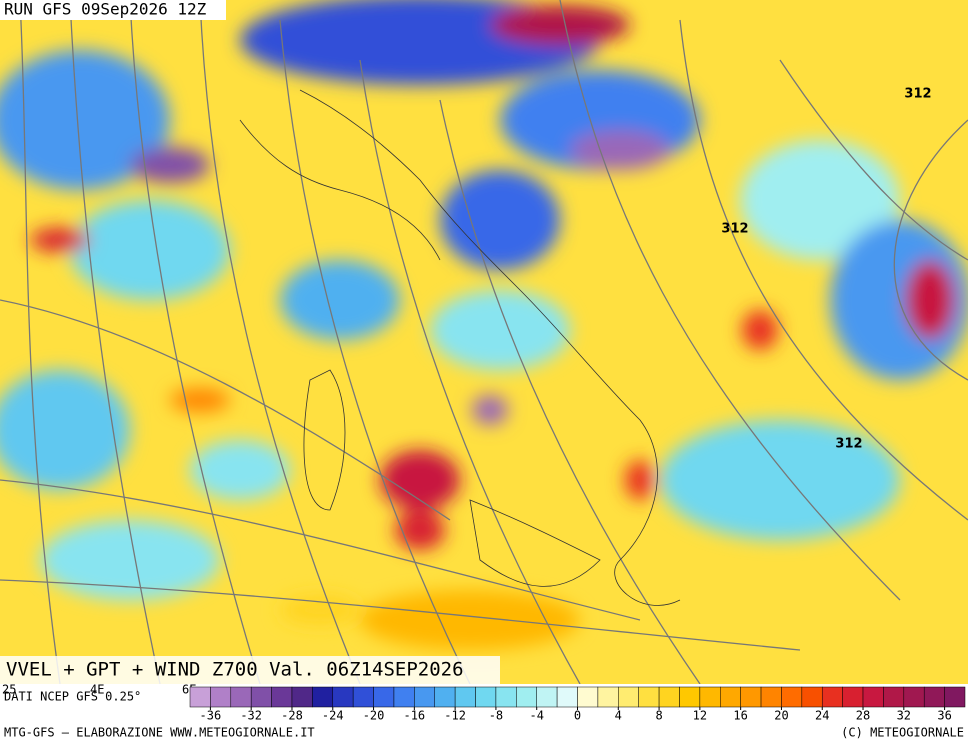 The height and width of the screenshot is (745, 968). What do you see at coordinates (904, 716) in the screenshot?
I see `colorbar-tick-label: 32` at bounding box center [904, 716].